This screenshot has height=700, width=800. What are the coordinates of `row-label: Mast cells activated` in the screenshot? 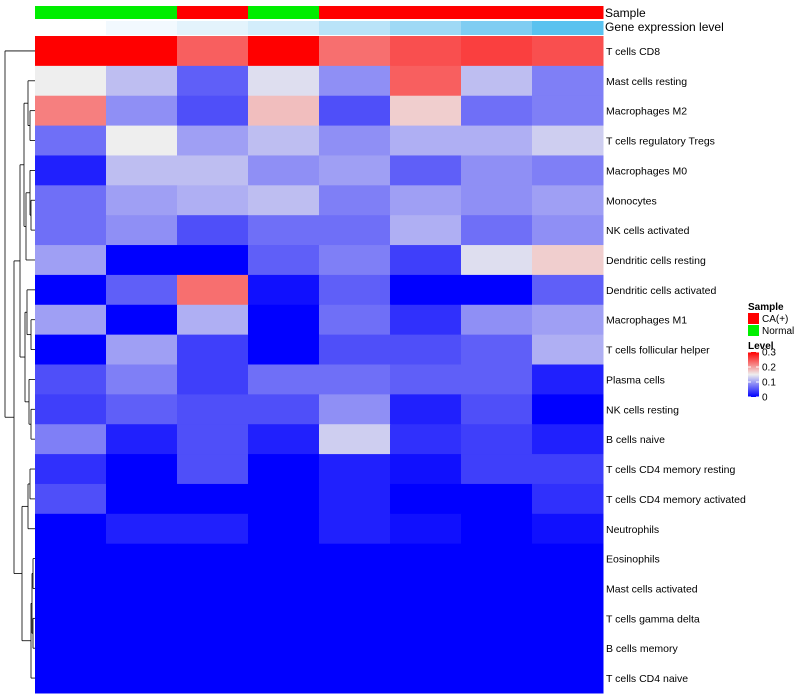 It's located at (652, 589).